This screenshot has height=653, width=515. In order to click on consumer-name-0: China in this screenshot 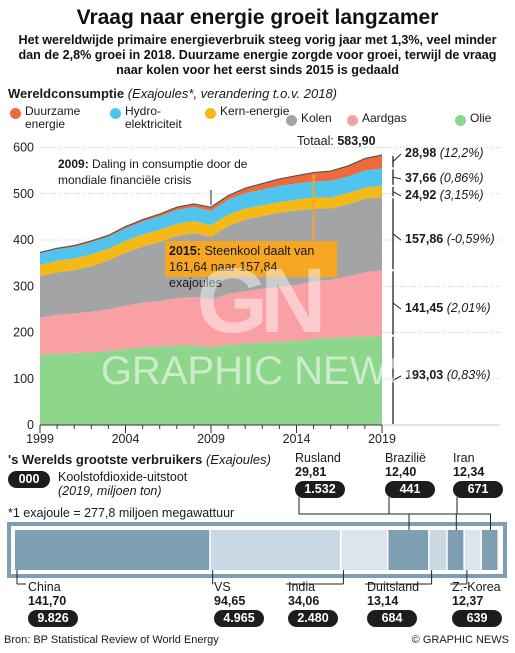, I will do `click(44, 587)`.